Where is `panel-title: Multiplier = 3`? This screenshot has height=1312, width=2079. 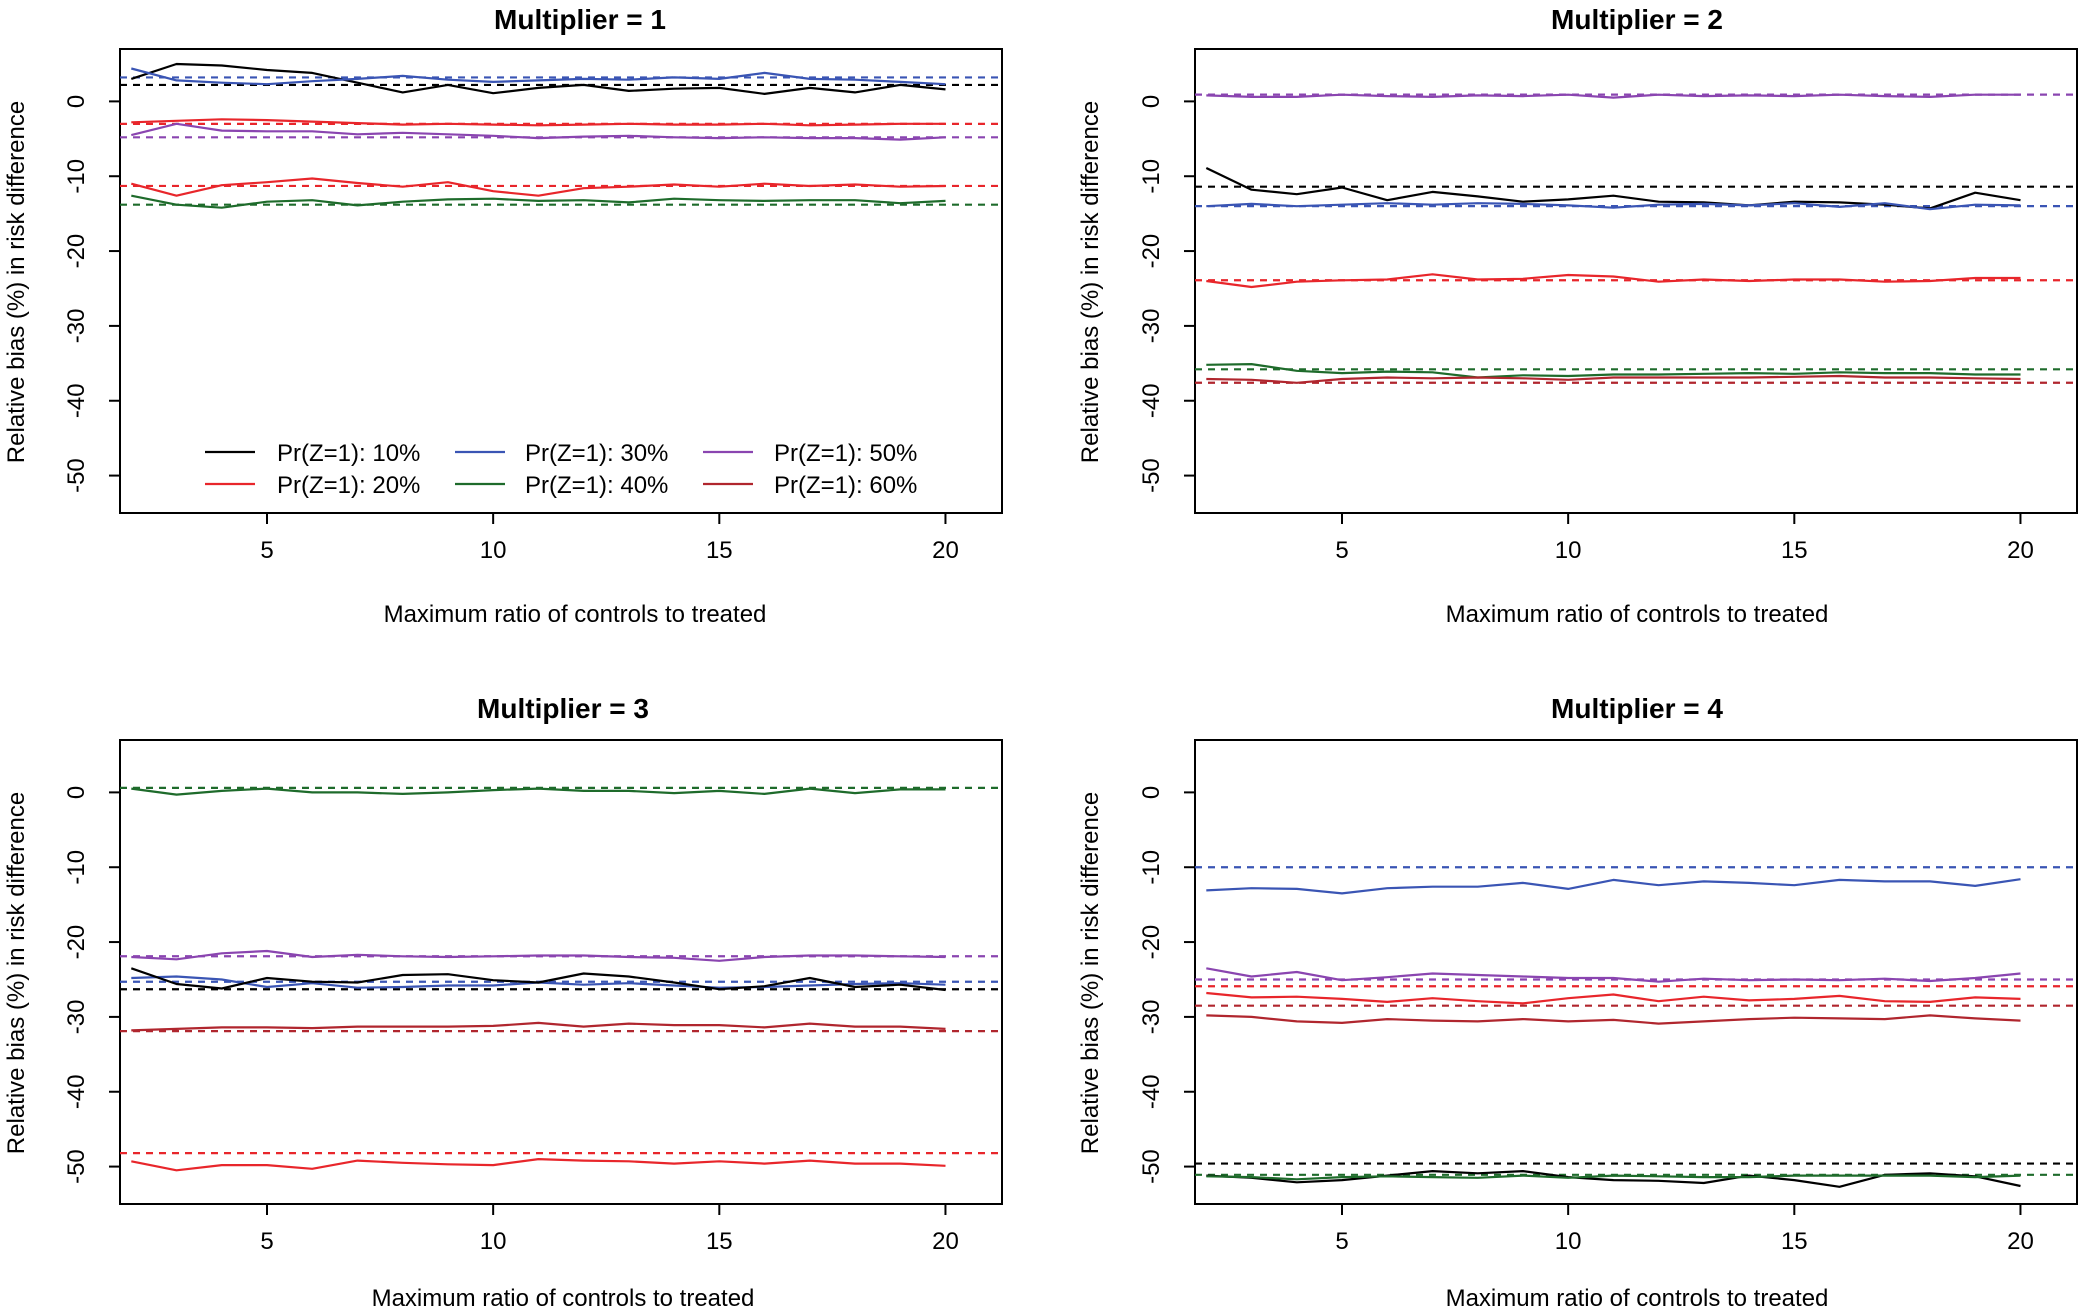 panel-title: Multiplier = 3 is located at coordinates (563, 708).